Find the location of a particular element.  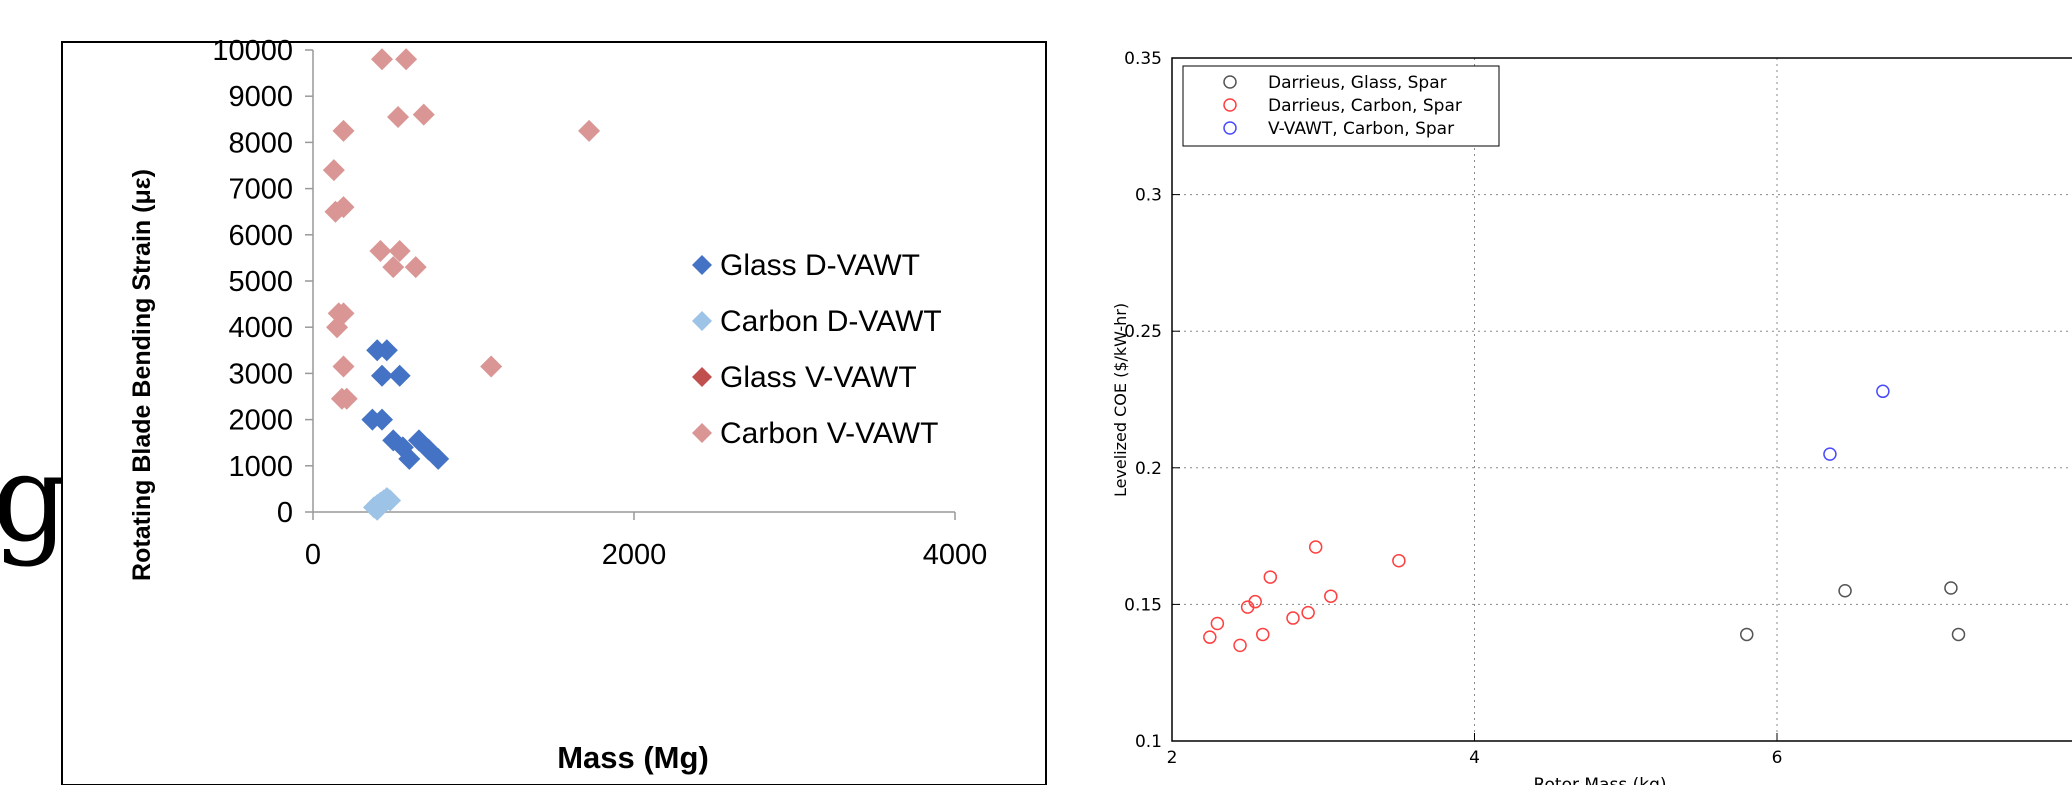

cropped-glyph: g is located at coordinates (34, 499).